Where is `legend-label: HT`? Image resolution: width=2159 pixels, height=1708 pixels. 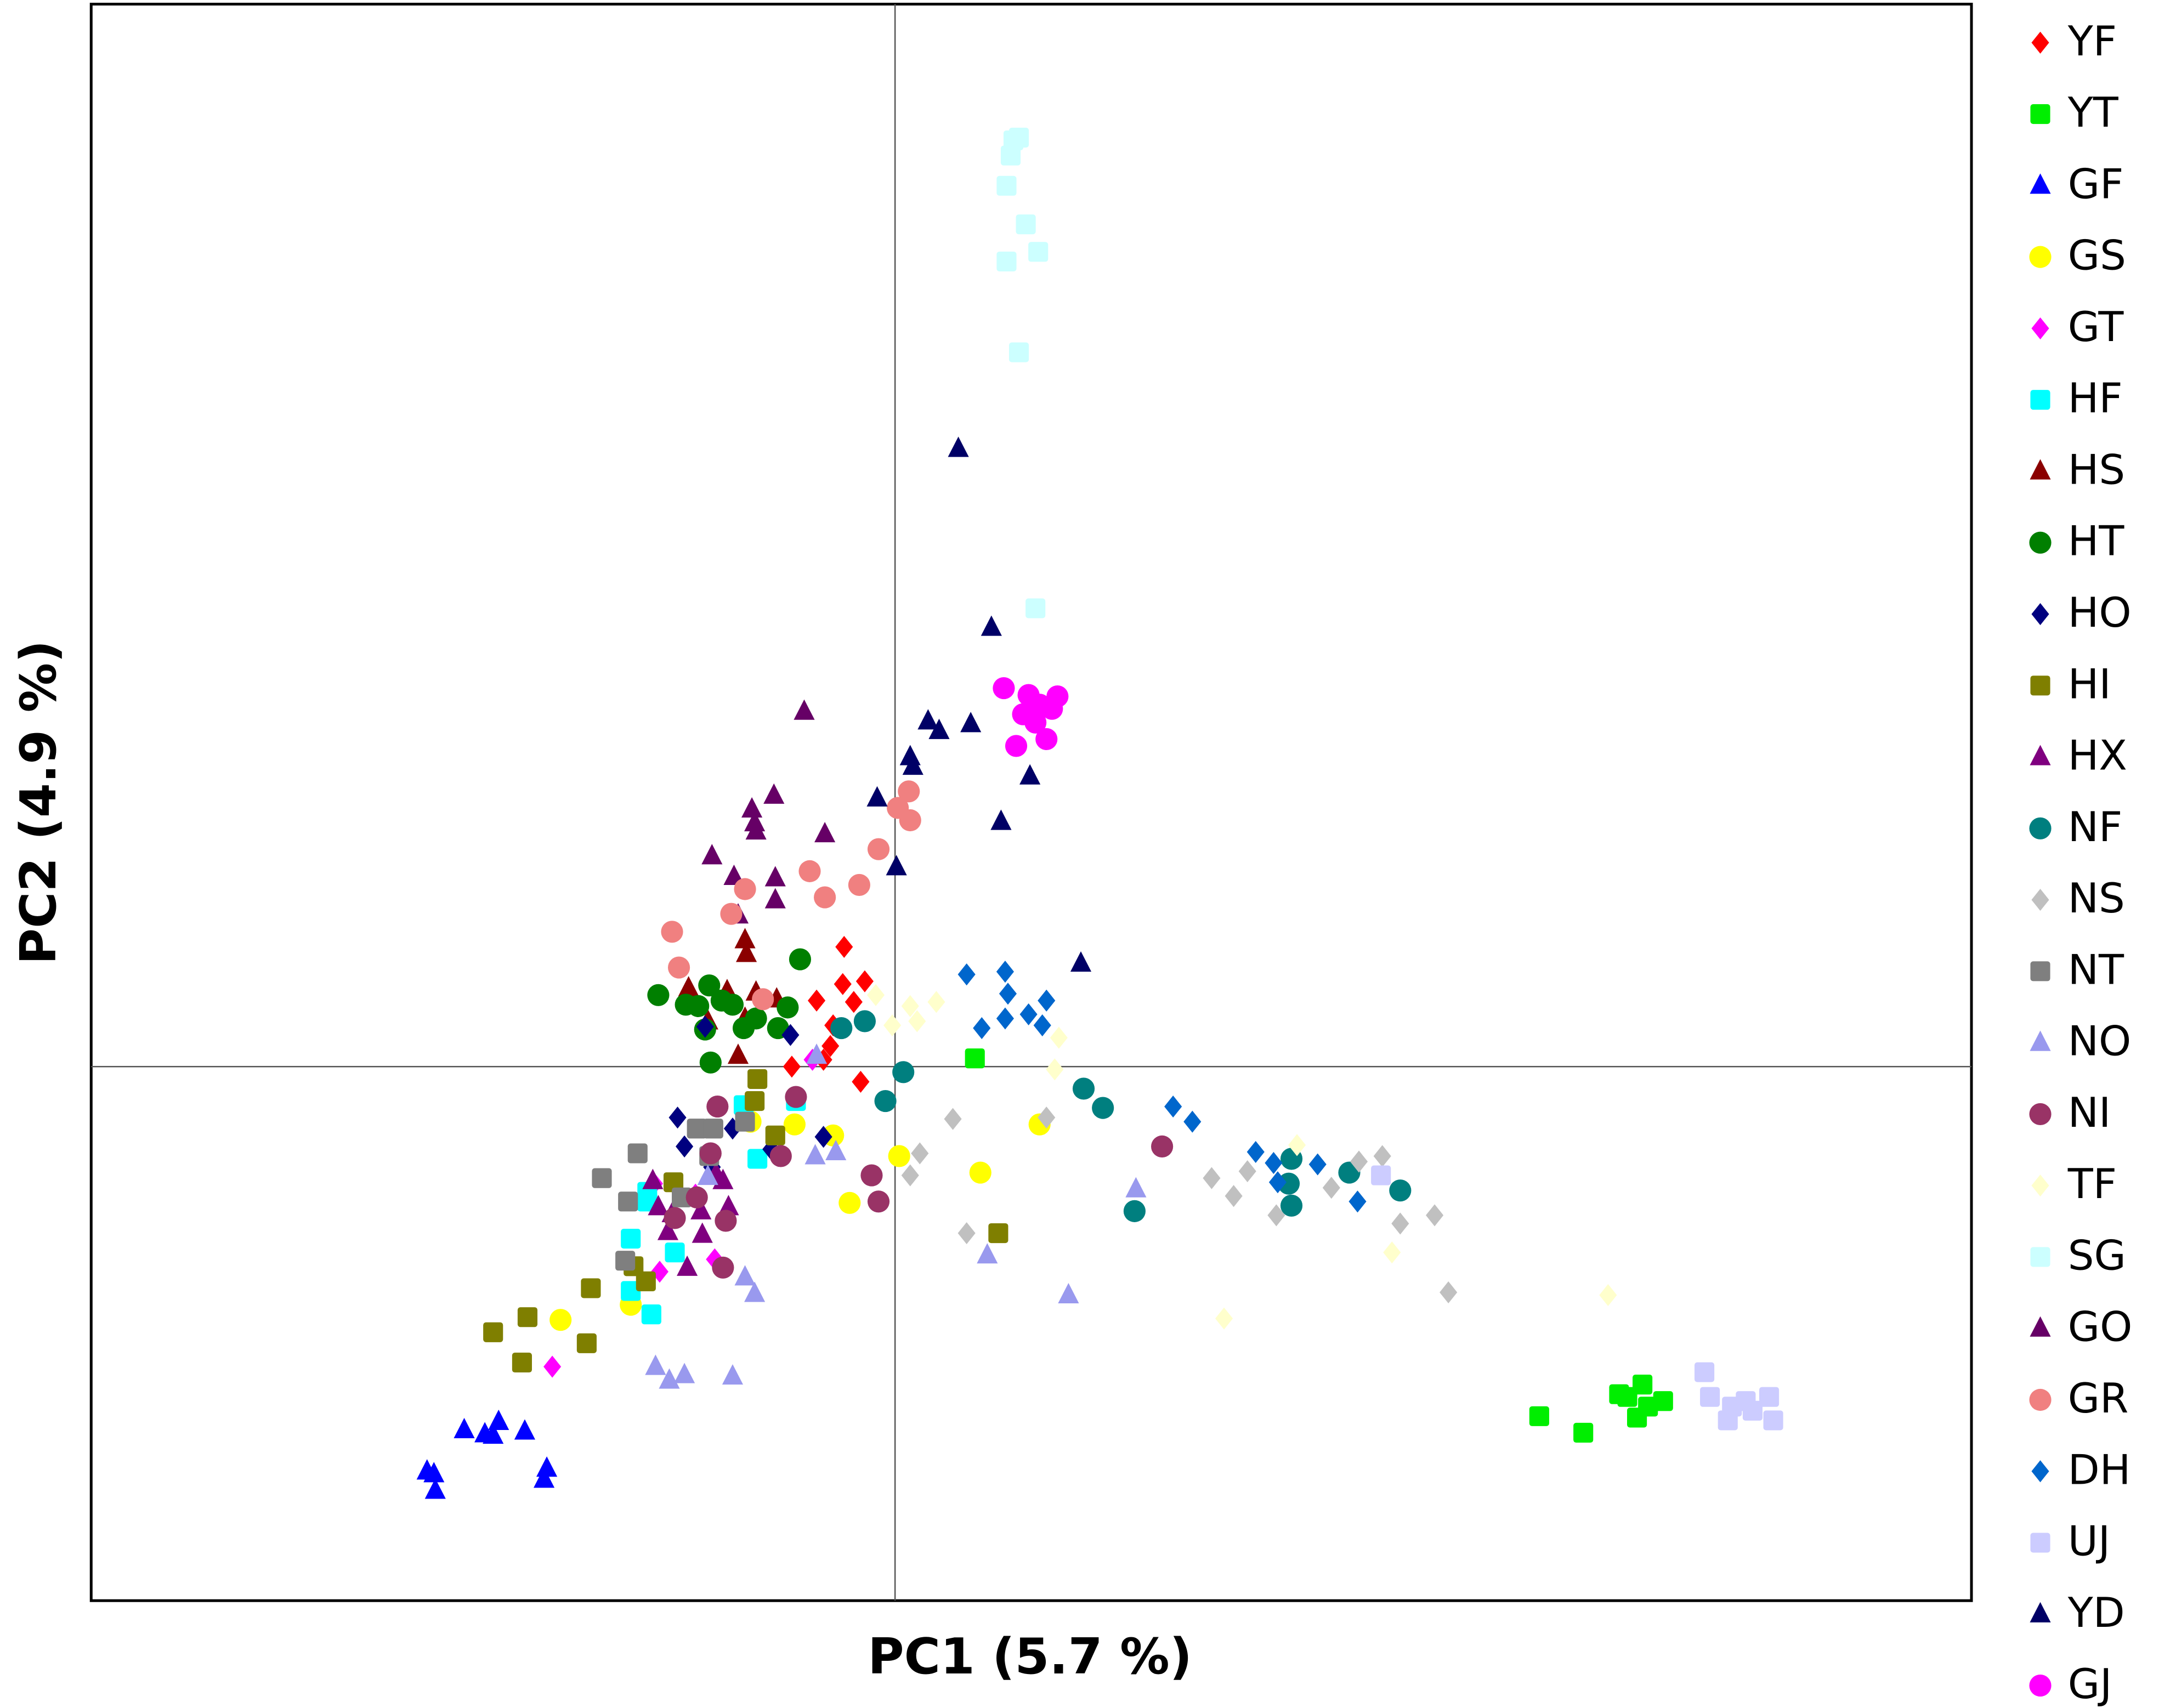 legend-label: HT is located at coordinates (2096, 541).